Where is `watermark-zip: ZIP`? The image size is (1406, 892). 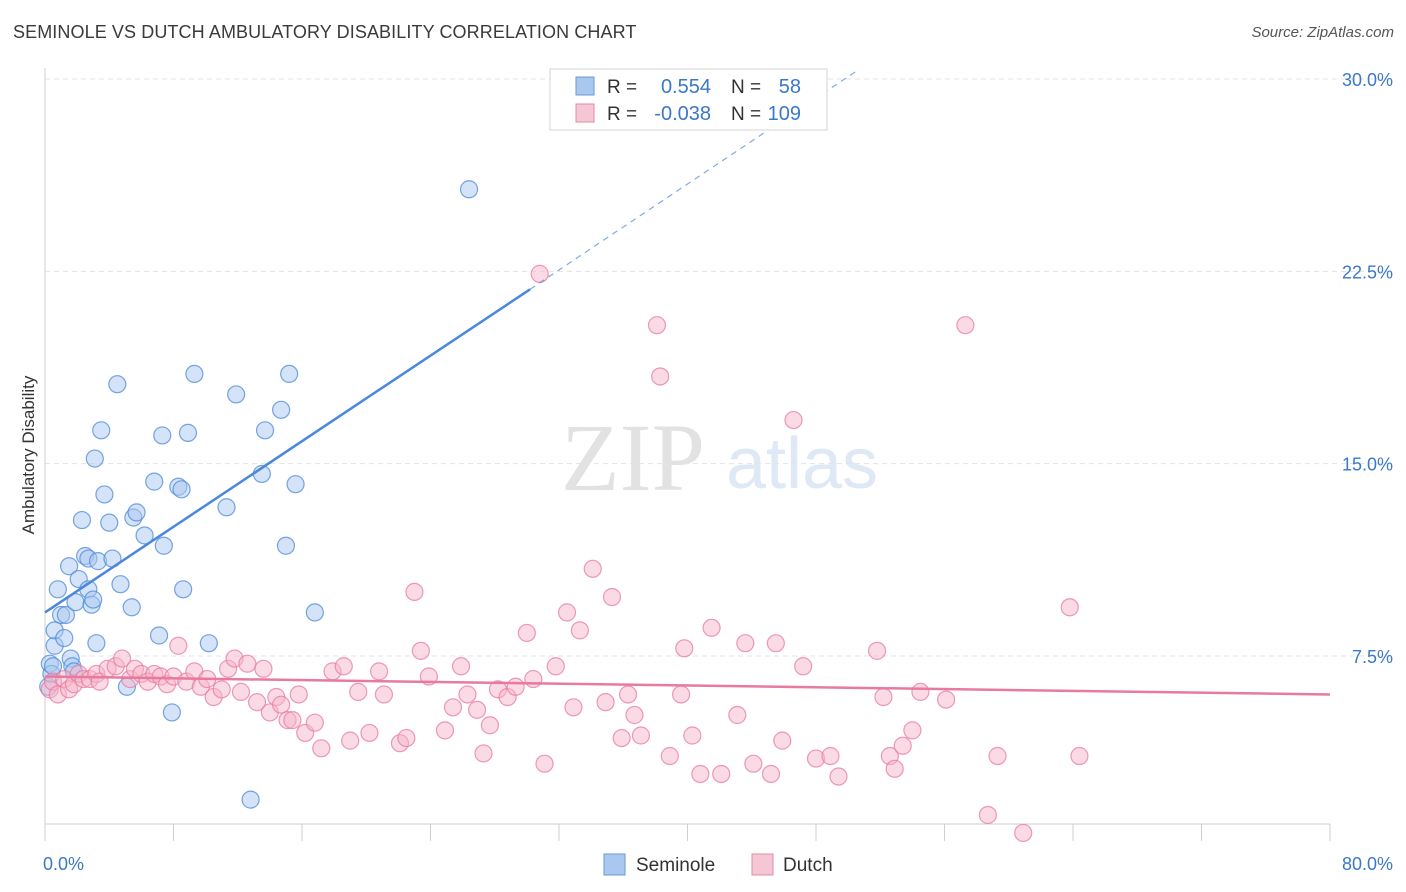
watermark-zip: ZIP is located at coordinates (633, 457).